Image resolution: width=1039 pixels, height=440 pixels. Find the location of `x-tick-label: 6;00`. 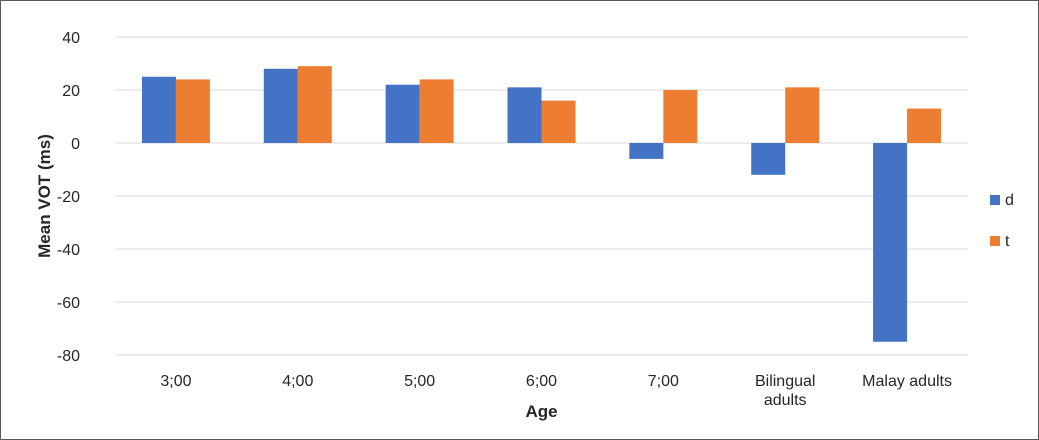

x-tick-label: 6;00 is located at coordinates (541, 381).